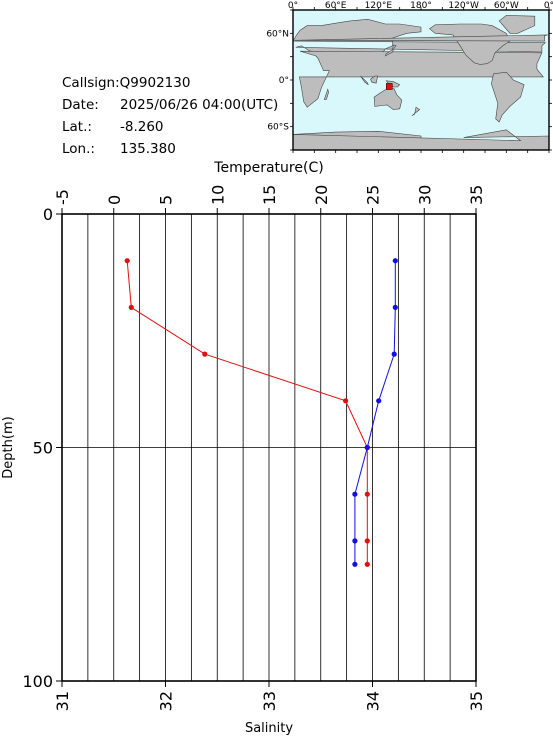  What do you see at coordinates (269, 701) in the screenshot?
I see `salinity-tick-label: 33` at bounding box center [269, 701].